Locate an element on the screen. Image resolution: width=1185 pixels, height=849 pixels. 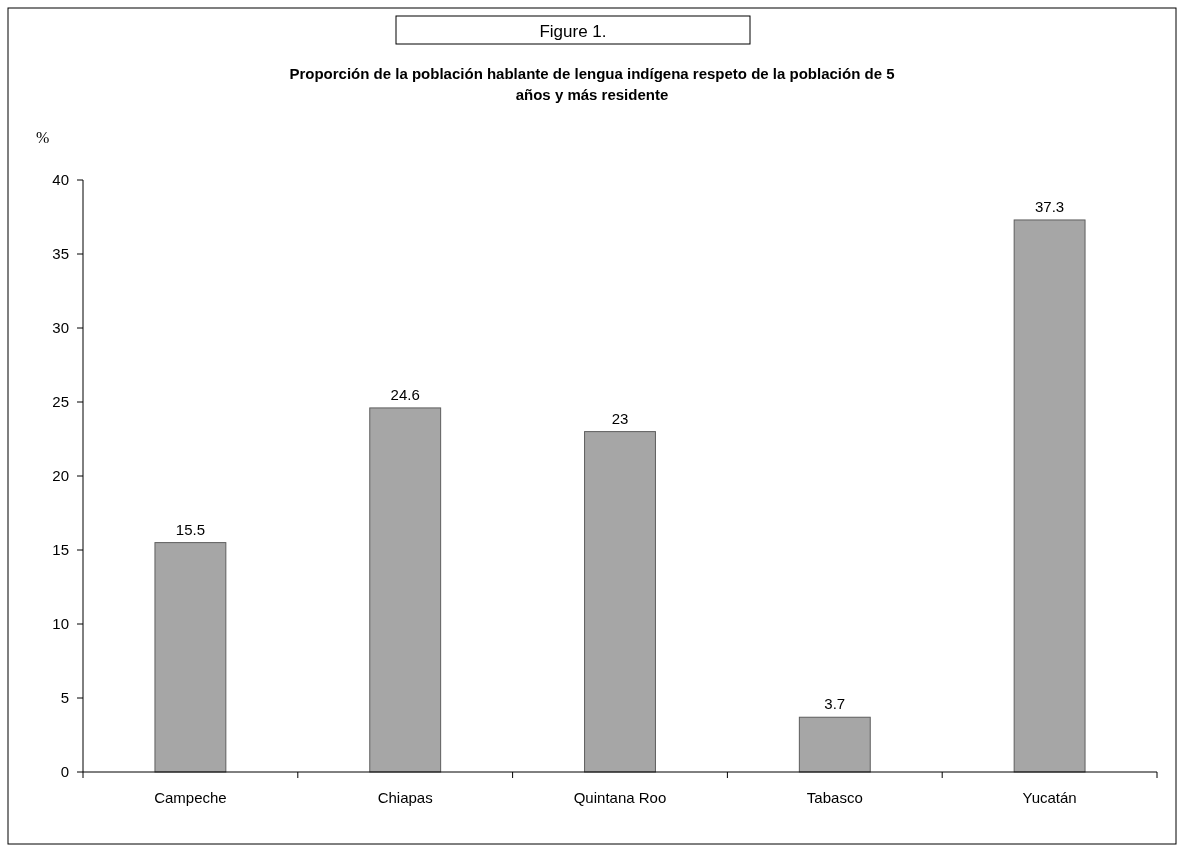
data-label: 3.7 is located at coordinates (835, 704).